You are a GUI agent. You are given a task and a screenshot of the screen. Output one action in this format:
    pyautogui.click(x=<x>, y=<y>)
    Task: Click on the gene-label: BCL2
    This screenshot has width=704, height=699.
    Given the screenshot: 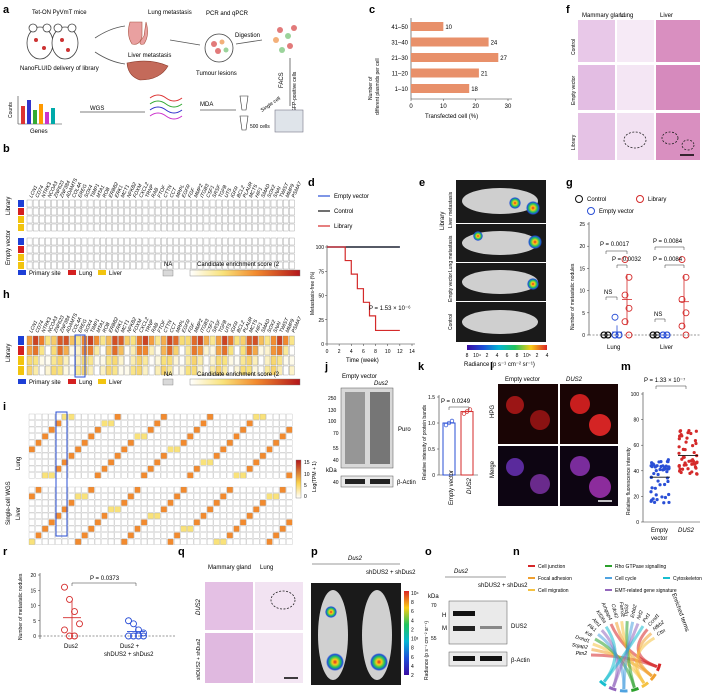 What is the action you would take?
    pyautogui.click(x=241, y=192)
    